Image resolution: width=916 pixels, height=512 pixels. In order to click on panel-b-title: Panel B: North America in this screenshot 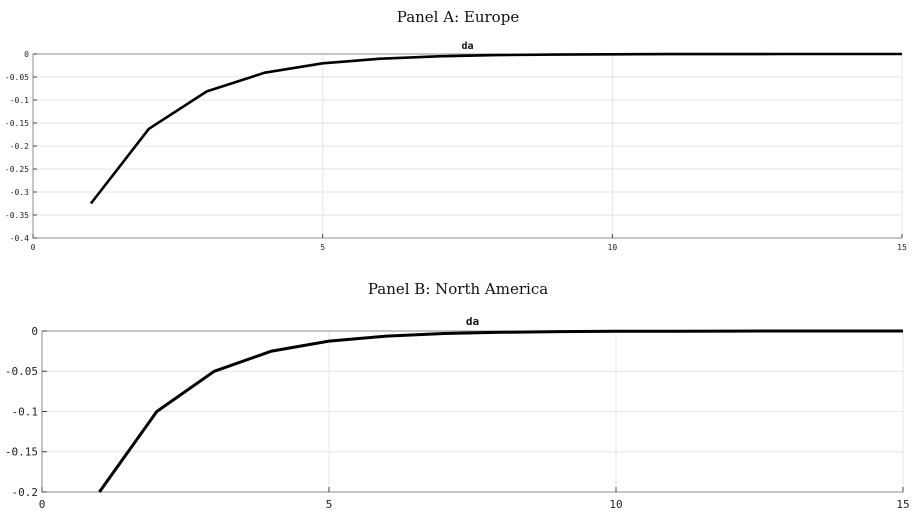, I will do `click(458, 289)`.